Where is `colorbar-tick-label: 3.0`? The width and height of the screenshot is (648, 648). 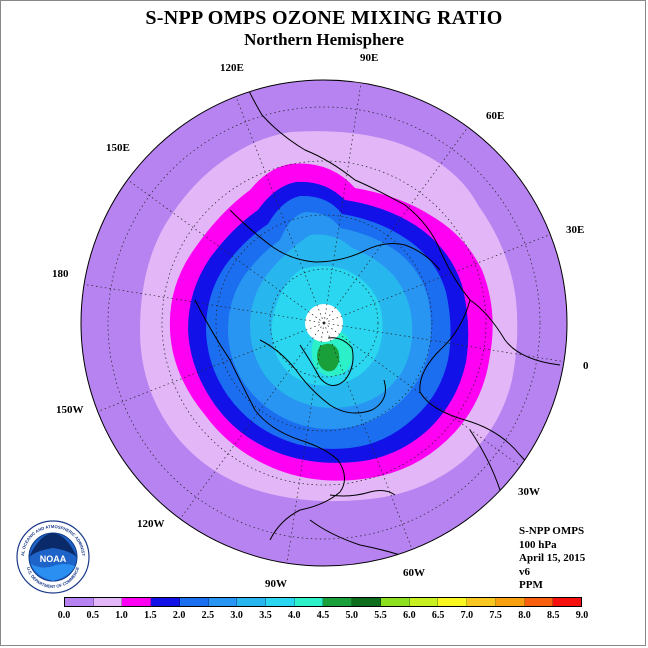 colorbar-tick-label: 3.0 is located at coordinates (236, 615).